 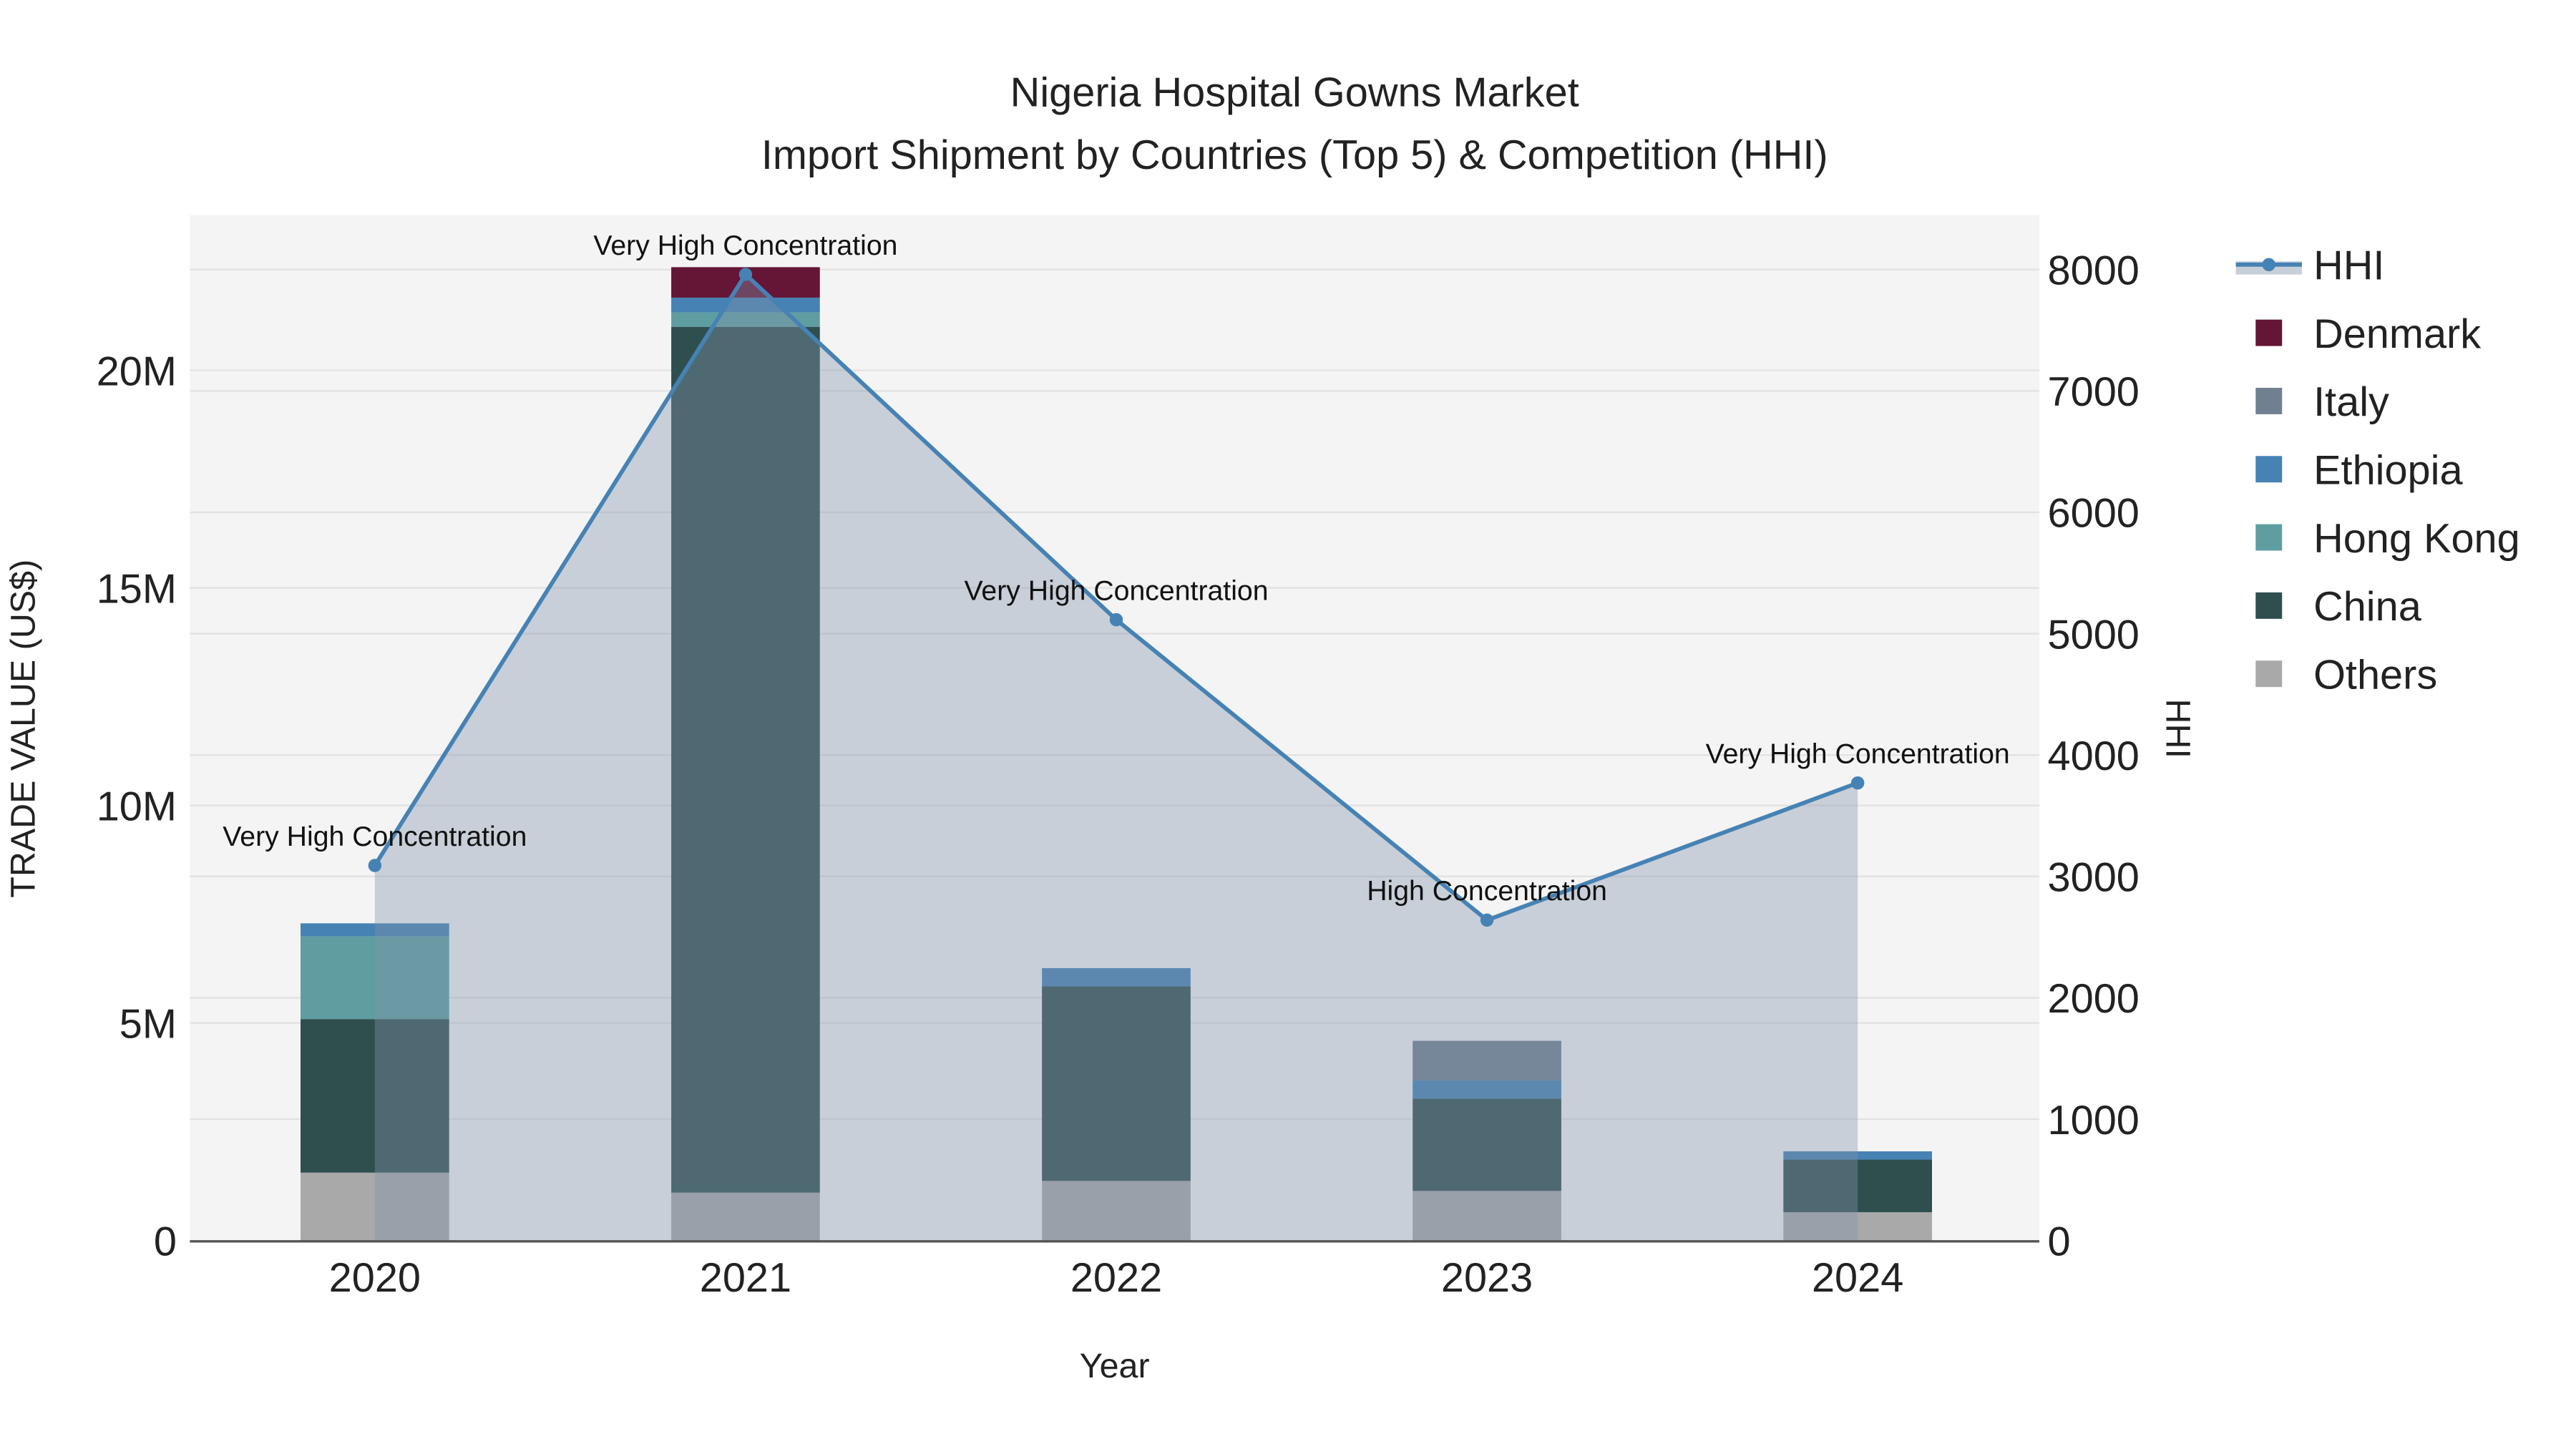 What do you see at coordinates (2269, 400) in the screenshot?
I see `legend-swatch-italy` at bounding box center [2269, 400].